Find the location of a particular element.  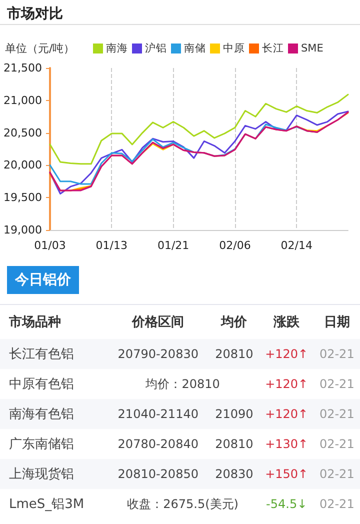

y-tick-label: 20,000 is located at coordinates (23, 165).